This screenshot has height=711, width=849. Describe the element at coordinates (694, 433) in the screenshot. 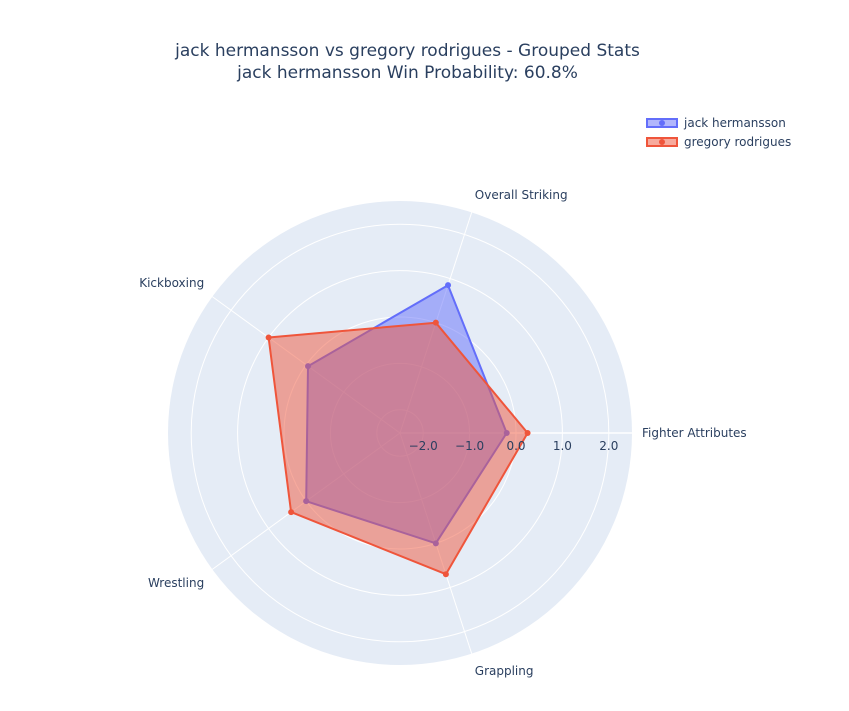

I see `angular-label-0: Fighter Attributes` at that location.